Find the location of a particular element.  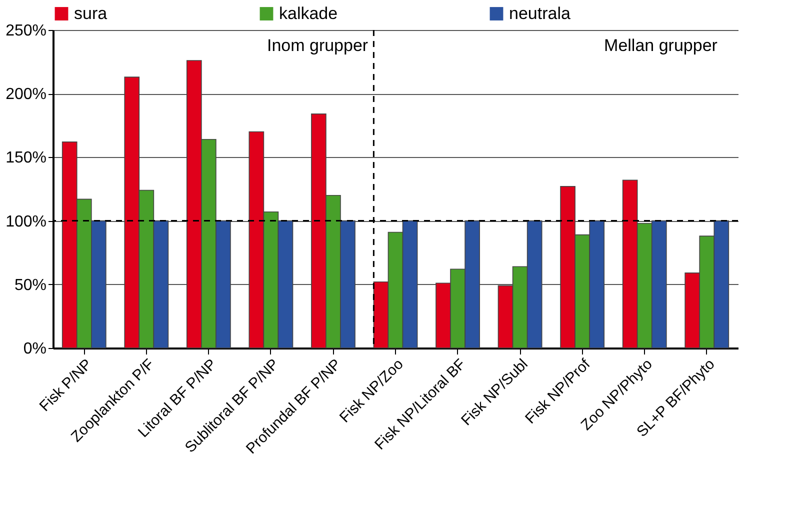

legend-label: kalkade is located at coordinates (308, 13).